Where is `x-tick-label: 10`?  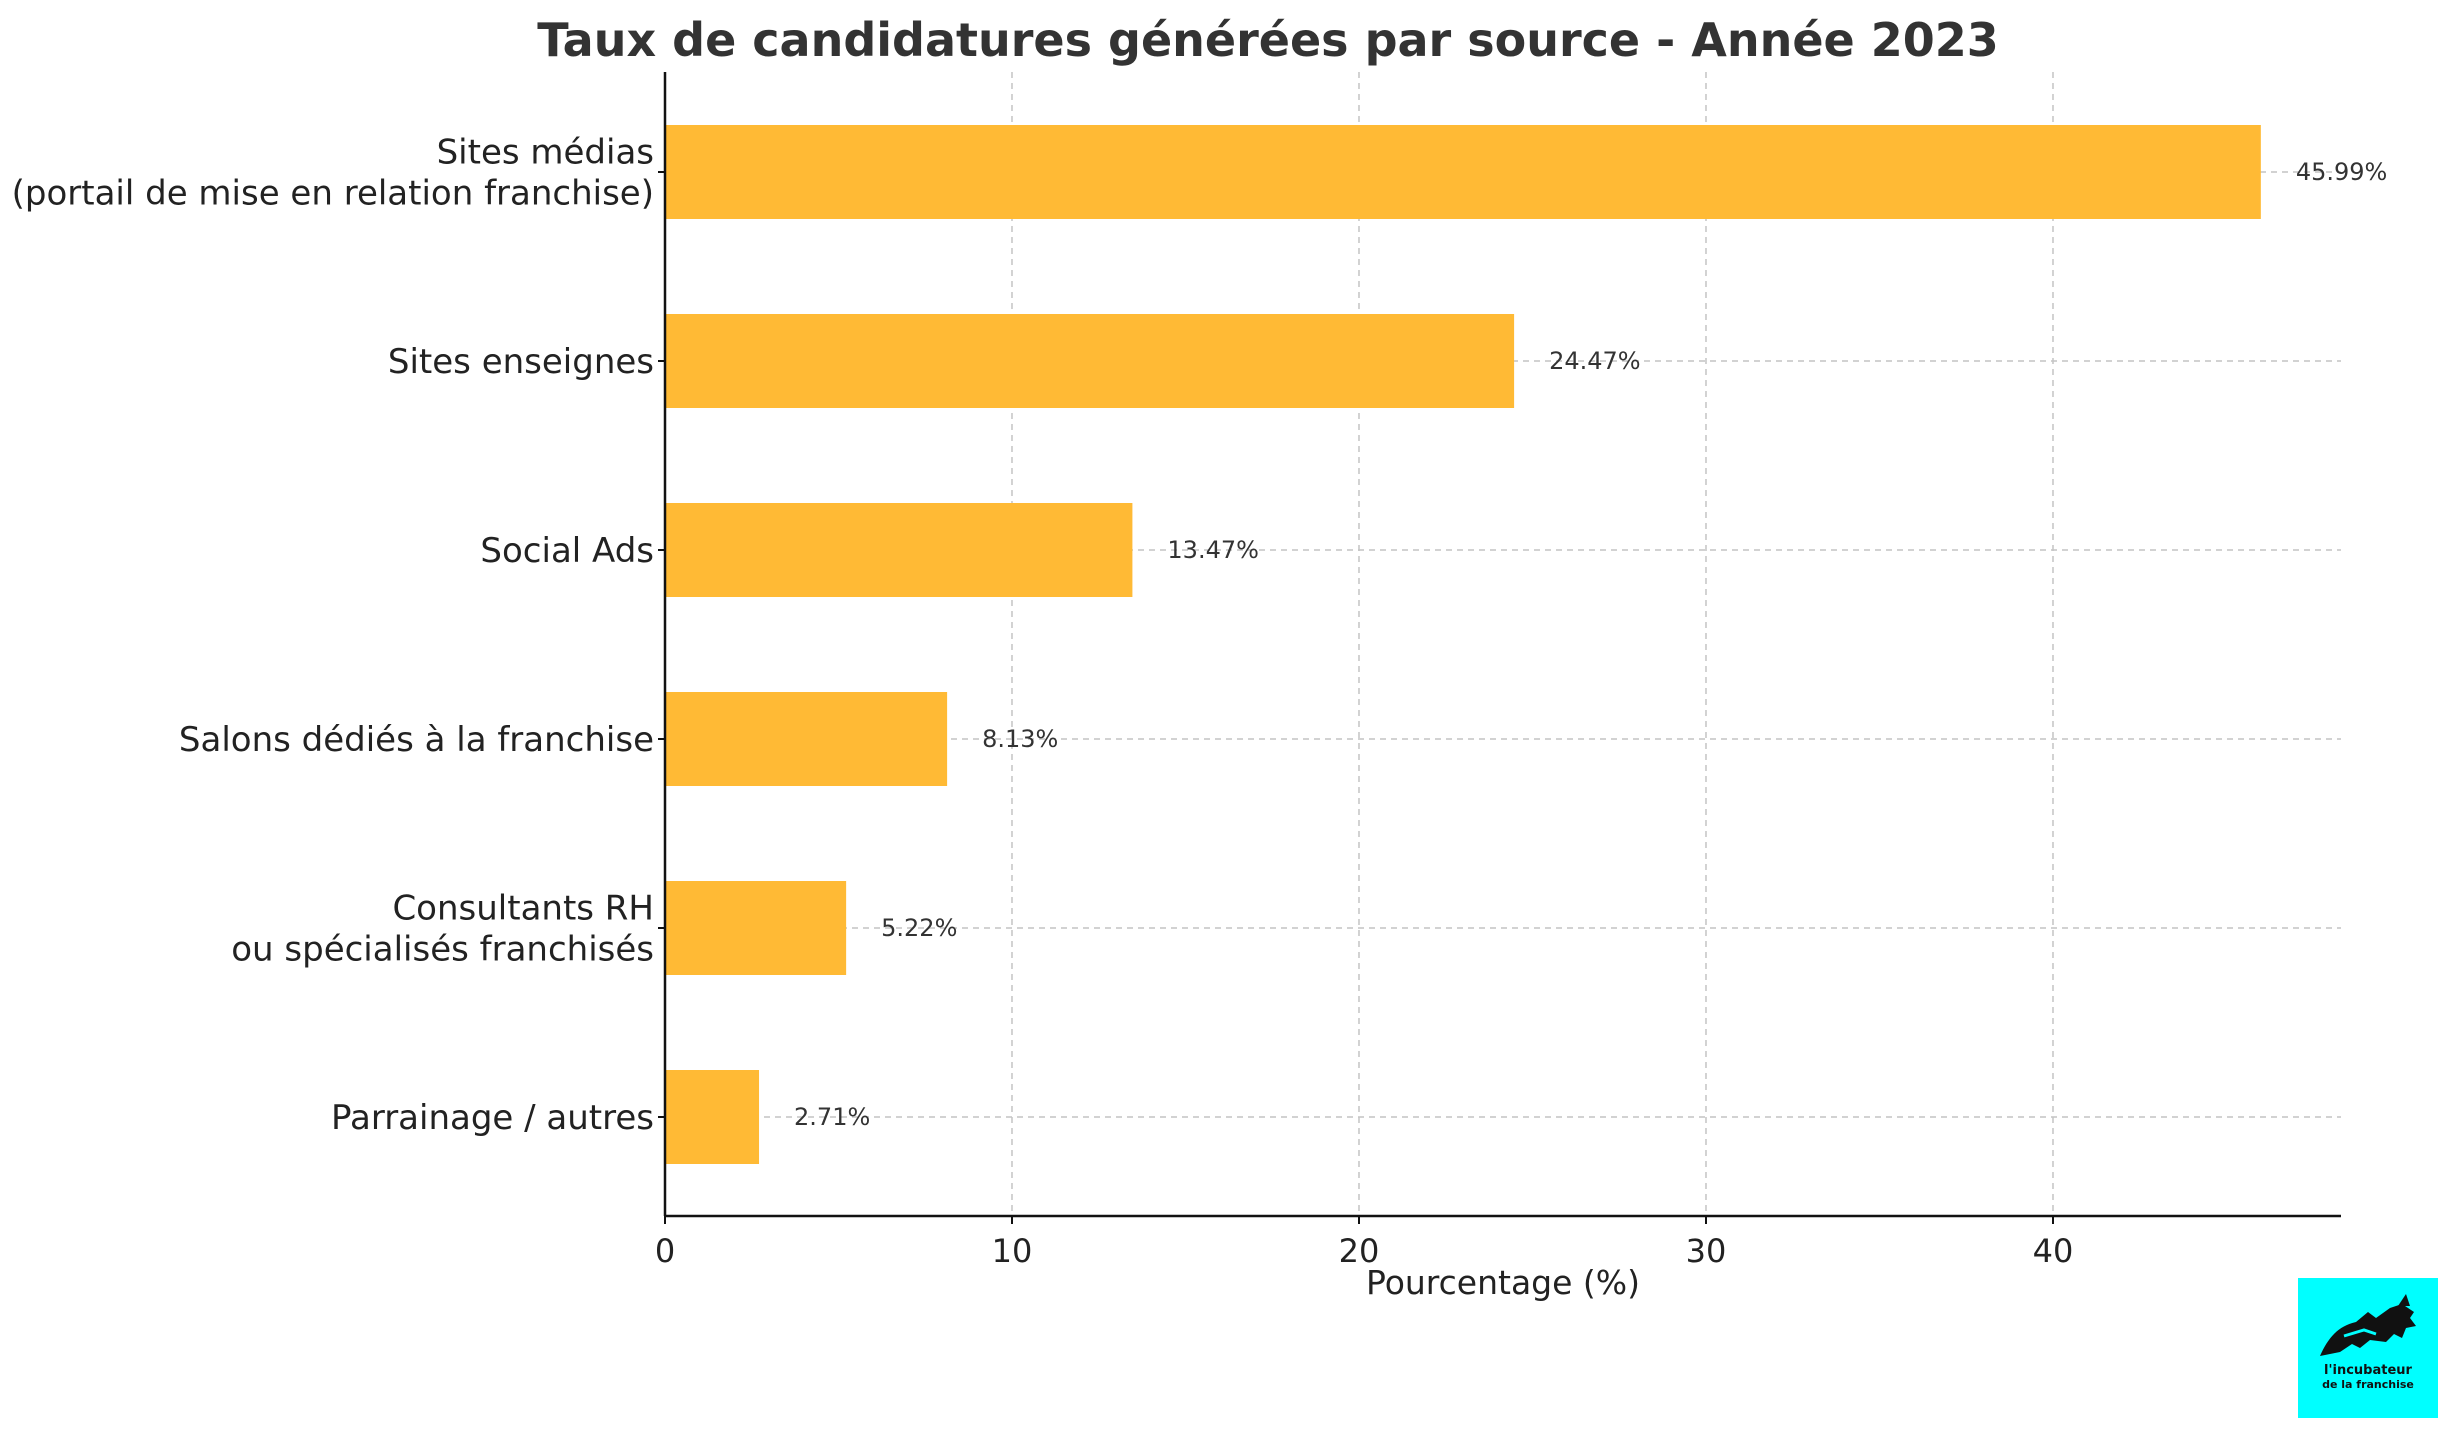
x-tick-label: 10 is located at coordinates (1012, 1251).